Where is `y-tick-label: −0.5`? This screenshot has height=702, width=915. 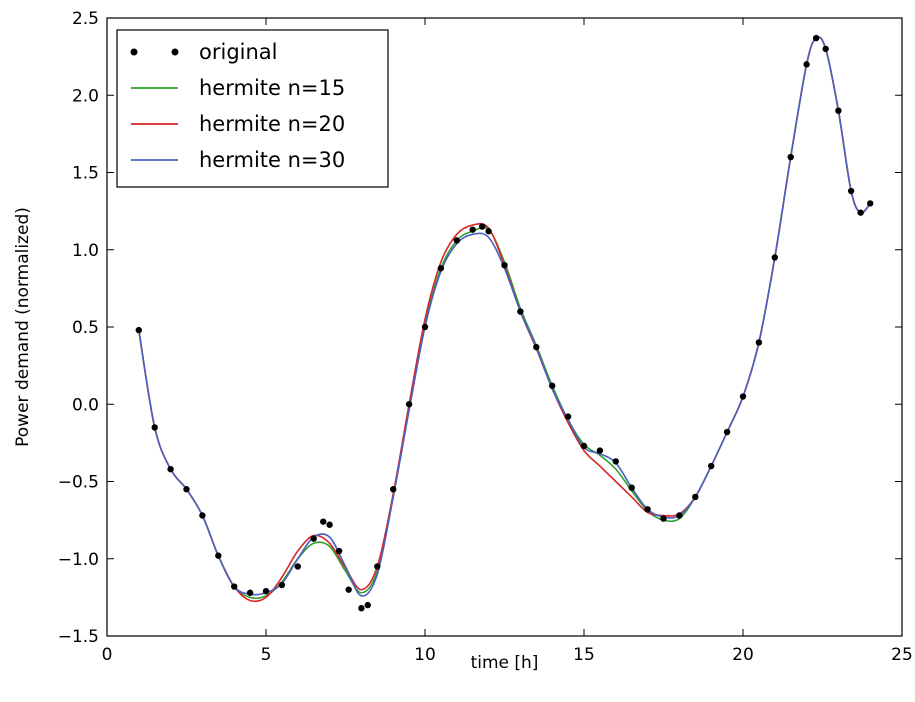 y-tick-label: −0.5 is located at coordinates (78, 483).